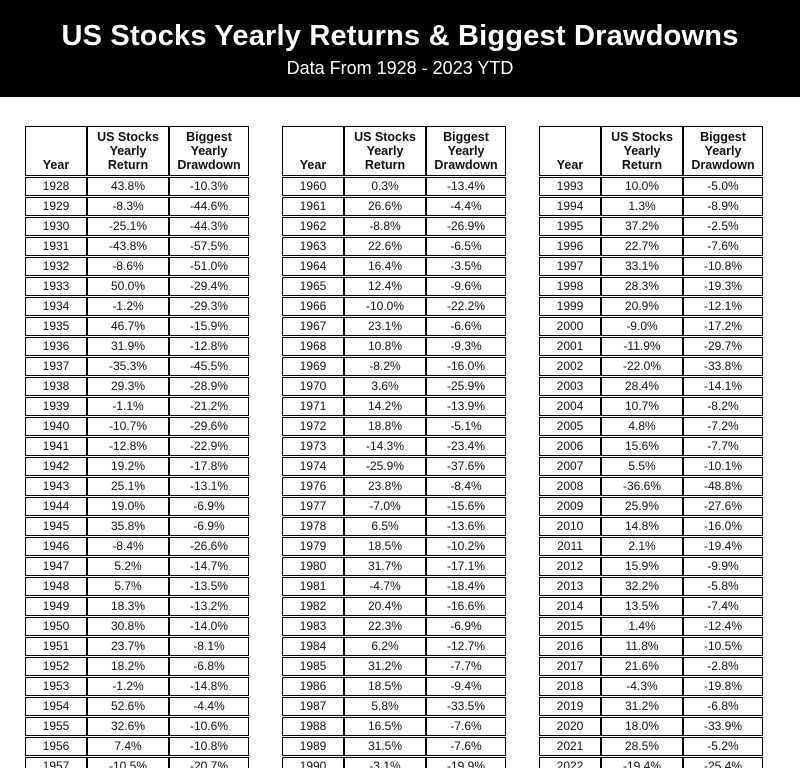 This screenshot has height=768, width=800. What do you see at coordinates (137, 226) in the screenshot?
I see `table-row: 1930 -25.1% -44.3%` at bounding box center [137, 226].